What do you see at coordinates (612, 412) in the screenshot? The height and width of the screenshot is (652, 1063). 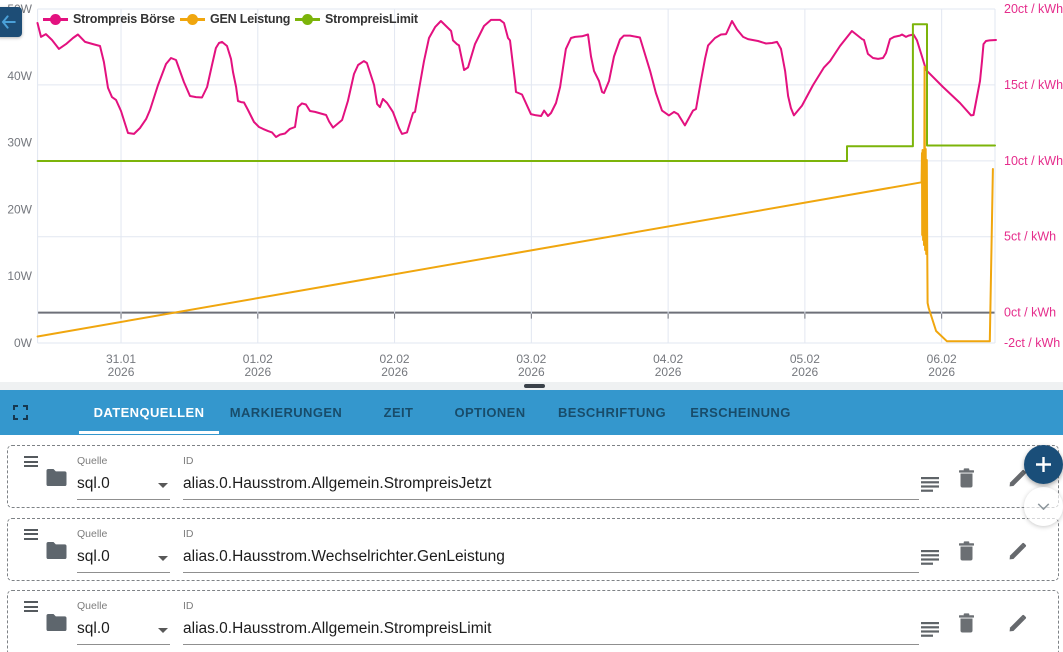 I see `tab-beschriftung: BESCHRIFTUNG` at bounding box center [612, 412].